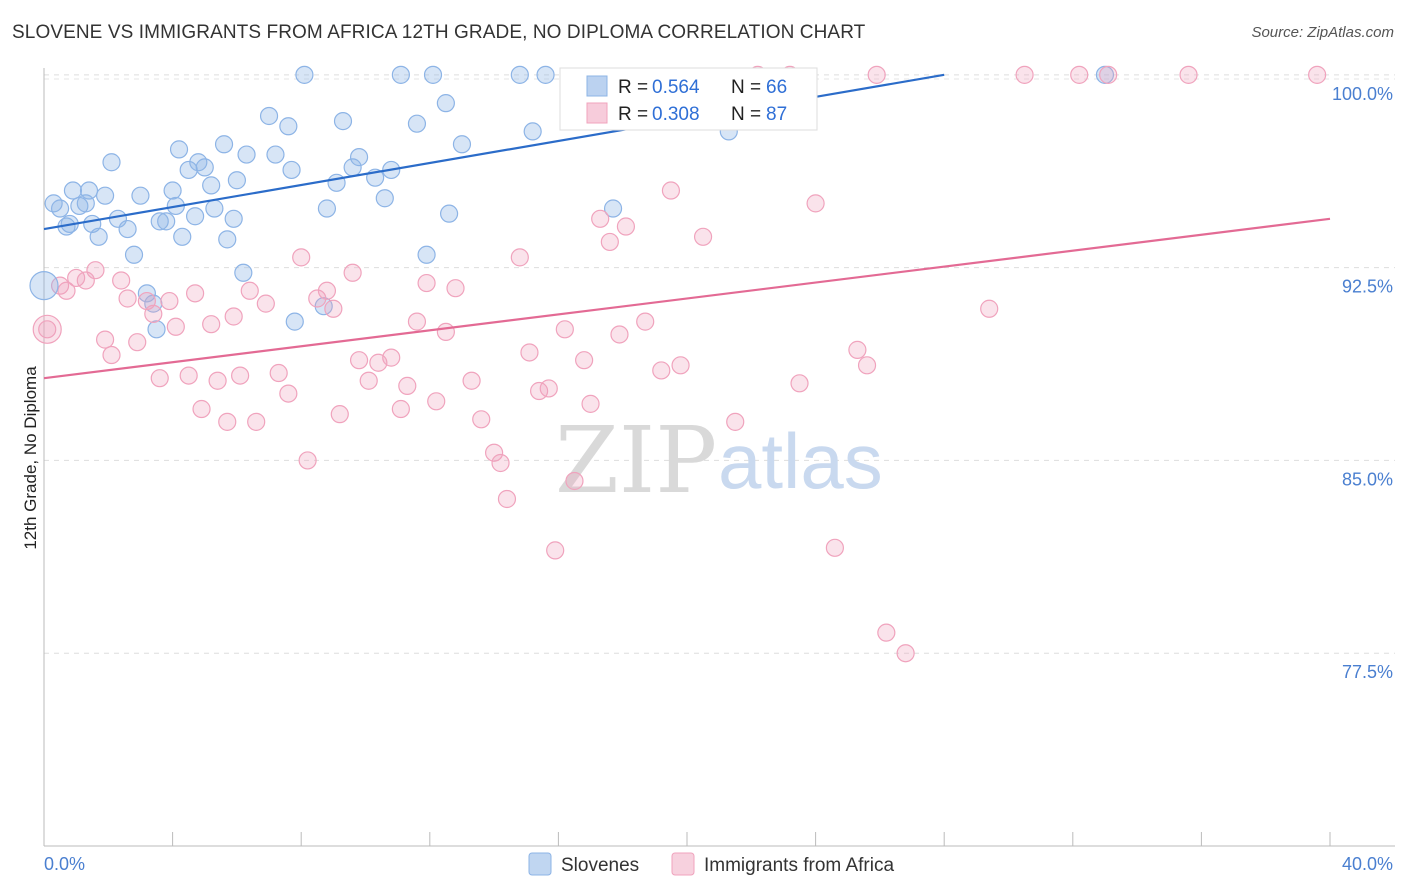  Describe the element at coordinates (683, 864) in the screenshot. I see `series-swatch-africa` at that location.